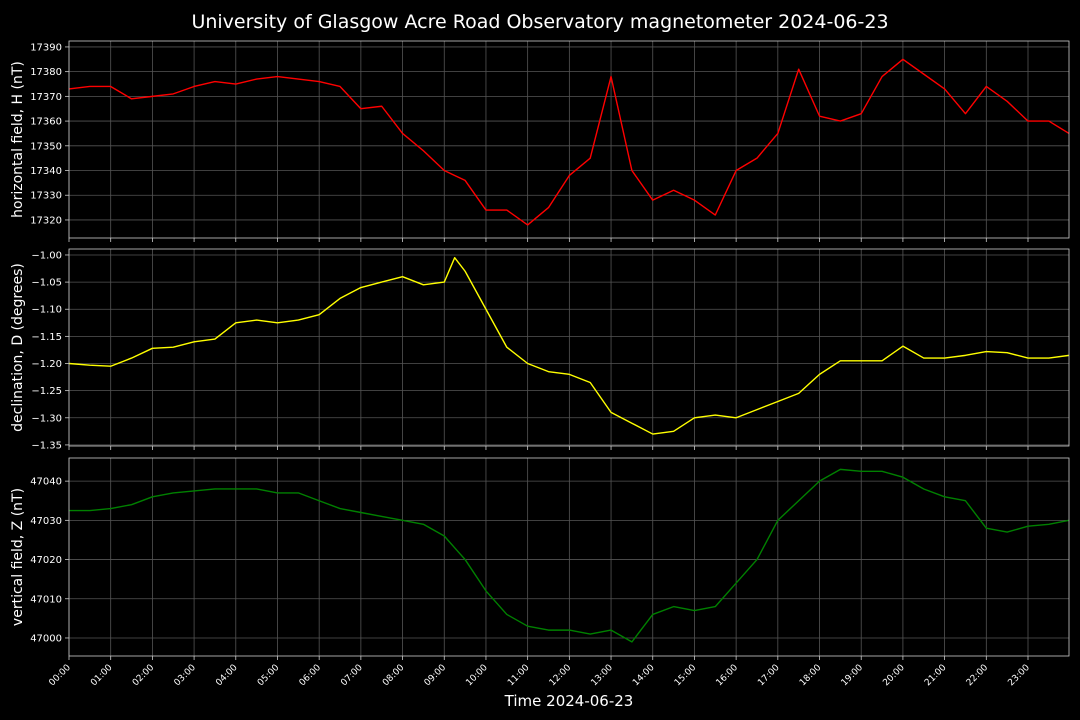  I want to click on y-tick-label: 17320, so click(46, 220).